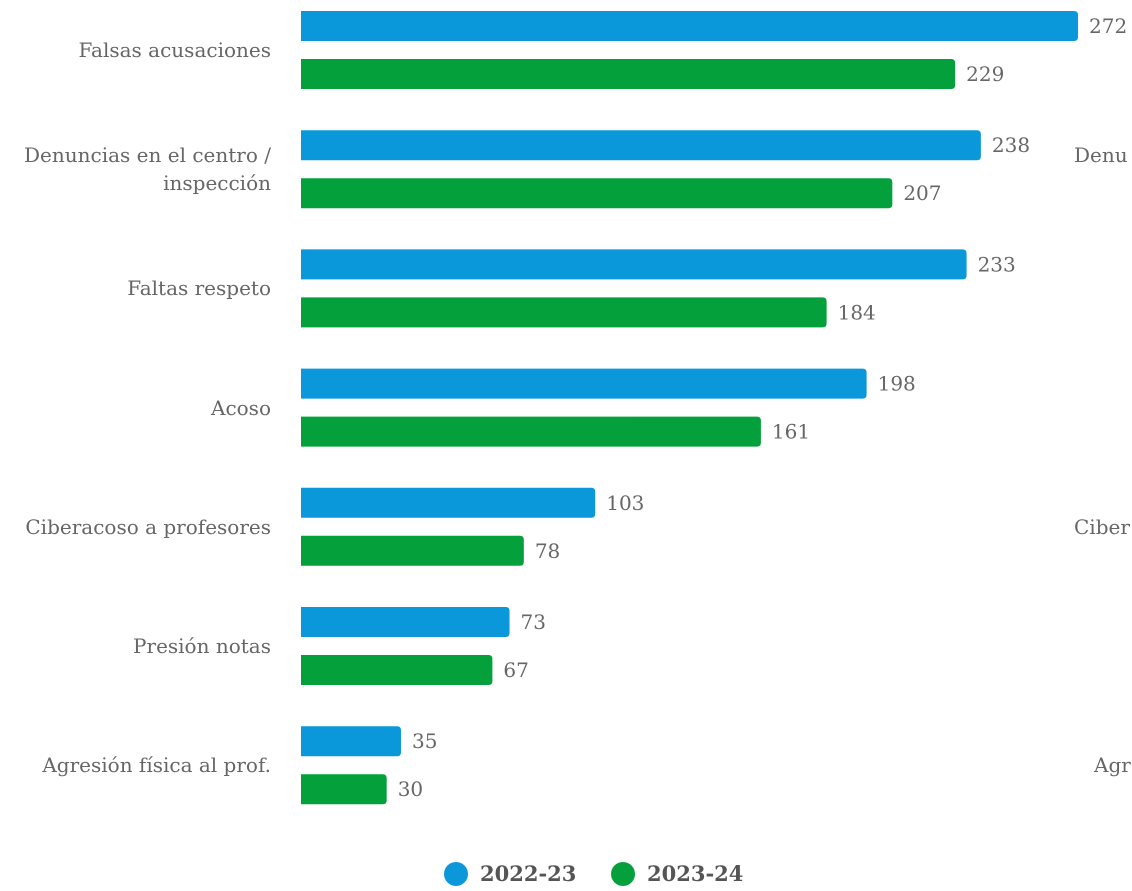 Image resolution: width=1132 pixels, height=891 pixels. Describe the element at coordinates (997, 264) in the screenshot. I see `data-label-2-0: 233` at that location.